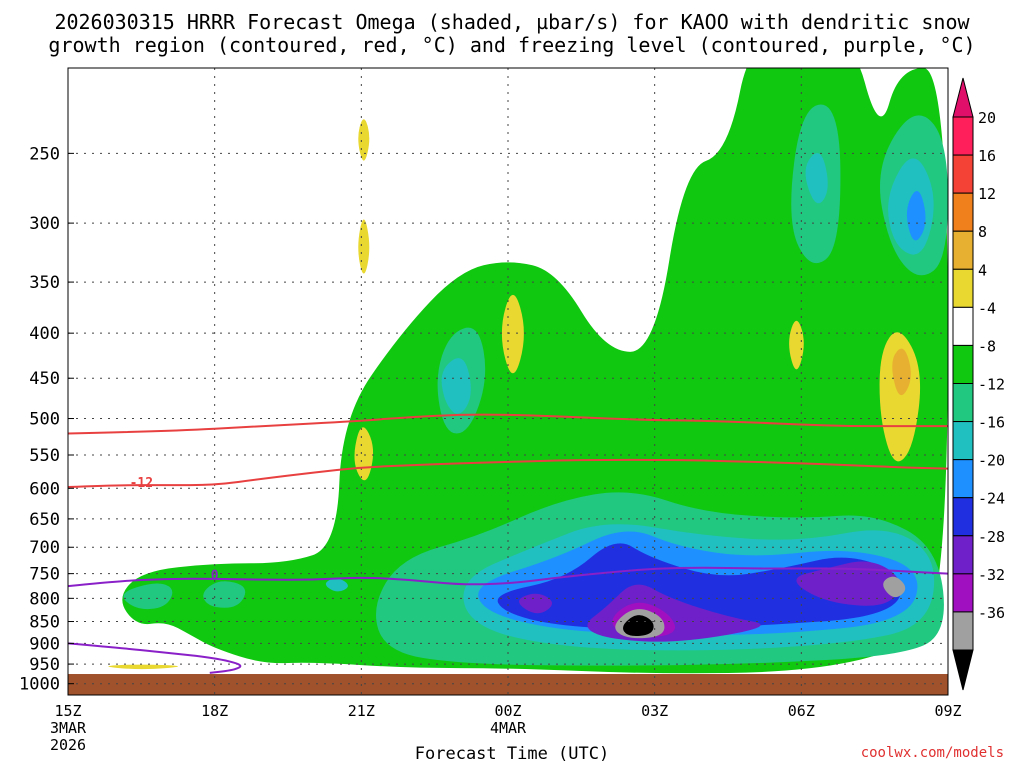  Describe the element at coordinates (987, 346) in the screenshot. I see `colorbar-label-6: -8` at that location.